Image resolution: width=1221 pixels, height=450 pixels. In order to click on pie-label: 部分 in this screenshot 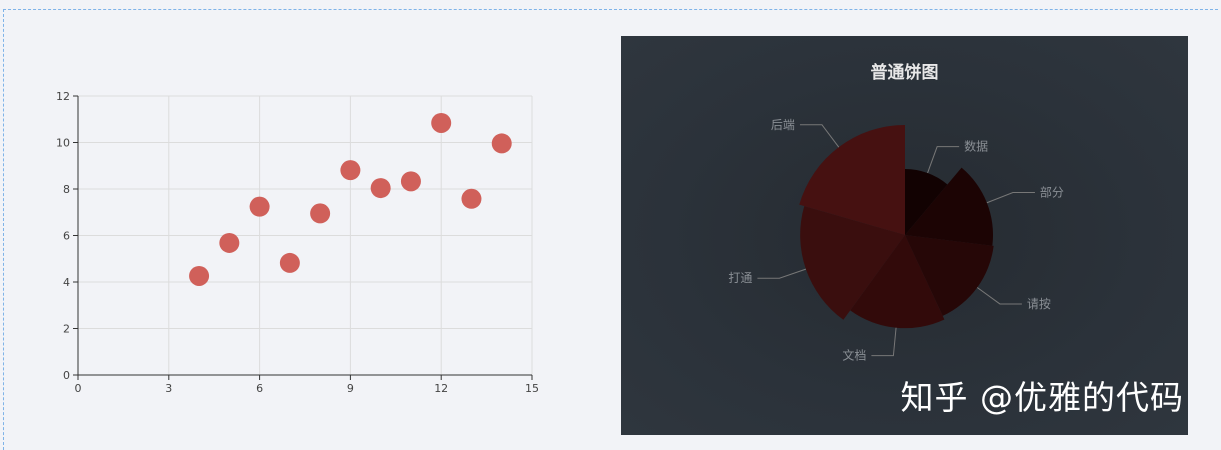, I will do `click(1052, 191)`.